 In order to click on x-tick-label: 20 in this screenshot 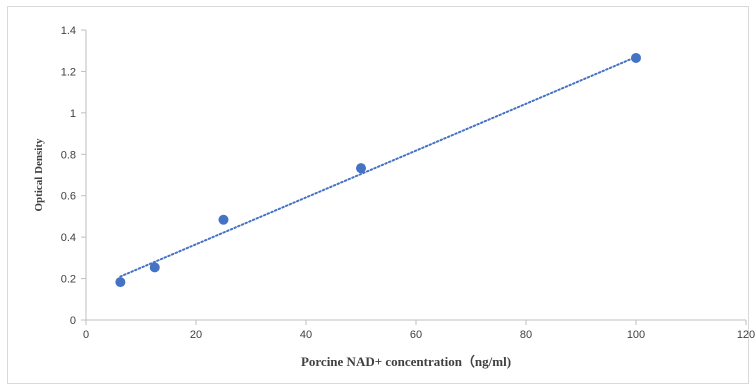, I will do `click(196, 335)`.